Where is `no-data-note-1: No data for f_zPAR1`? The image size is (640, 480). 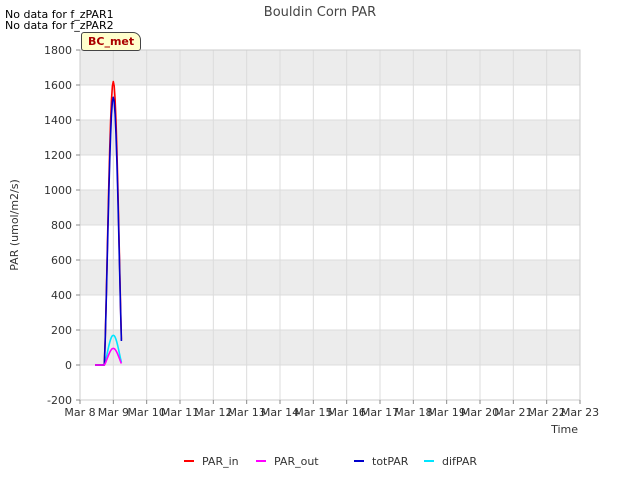
no-data-note-1: No data for f_zPAR1 is located at coordinates (59, 14).